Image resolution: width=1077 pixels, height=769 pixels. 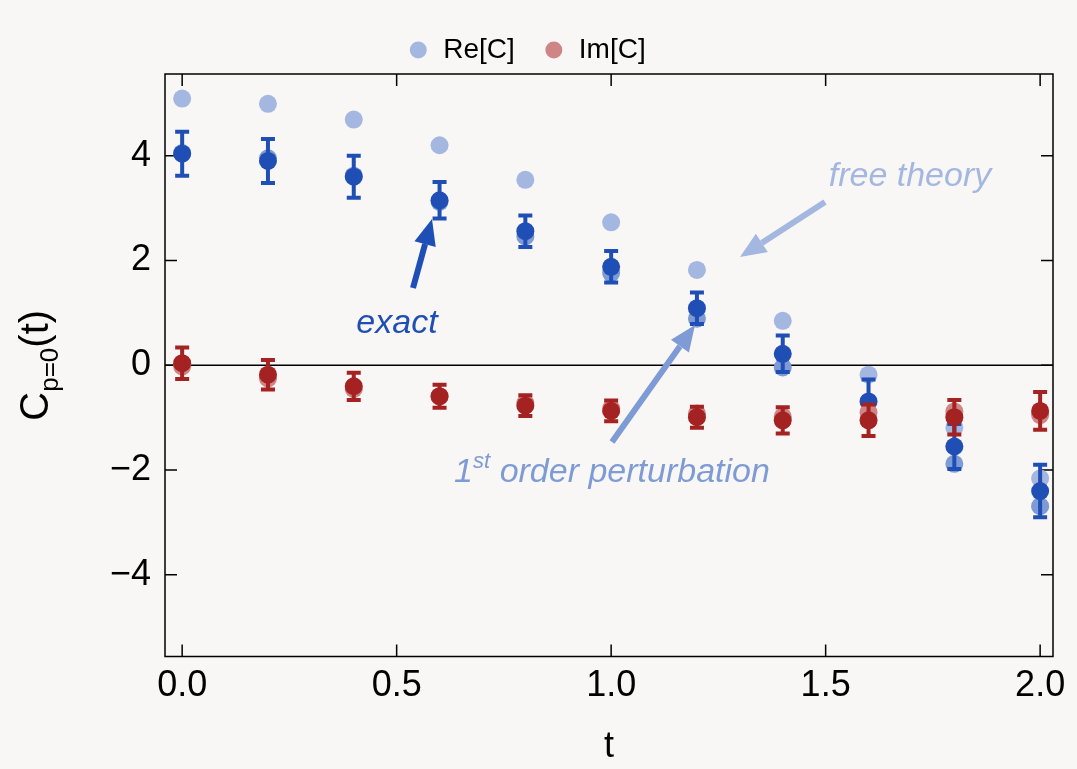 I want to click on annotation: free theory, so click(x=911, y=174).